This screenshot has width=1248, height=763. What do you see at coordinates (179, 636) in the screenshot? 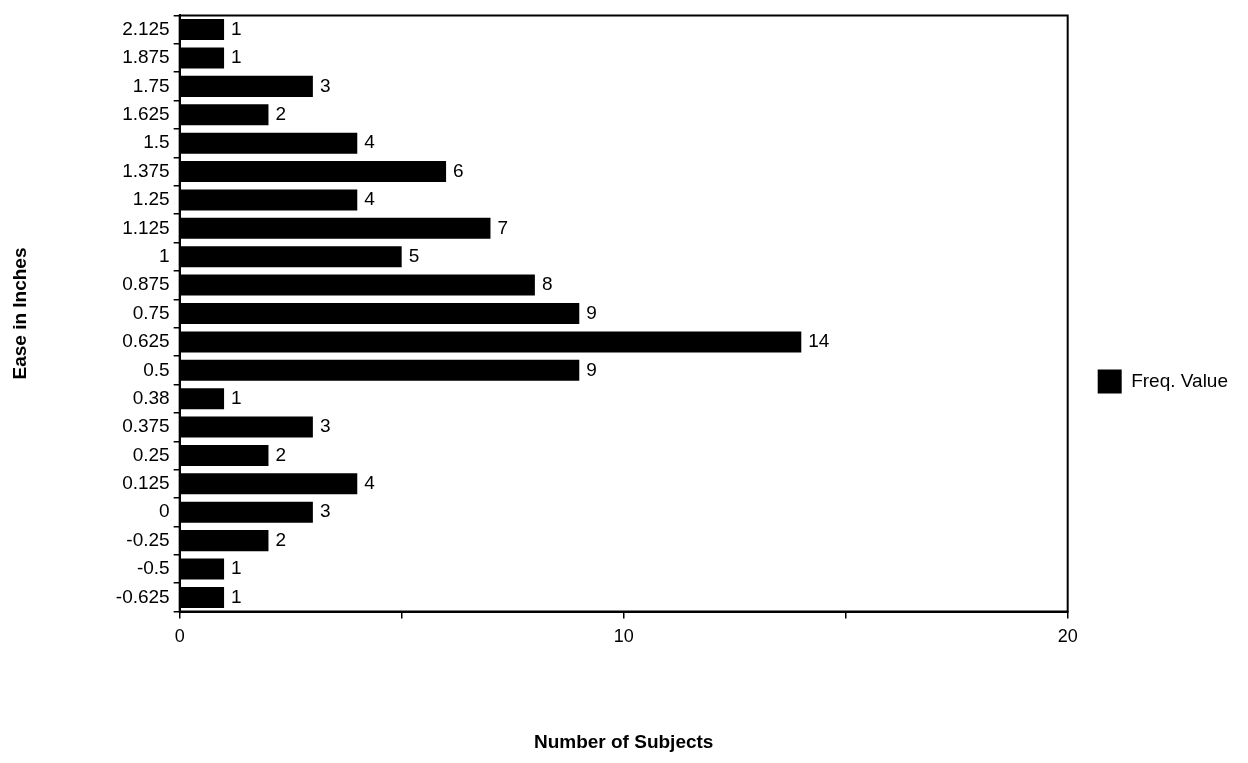
I see `x-tick-label: 0` at bounding box center [179, 636].